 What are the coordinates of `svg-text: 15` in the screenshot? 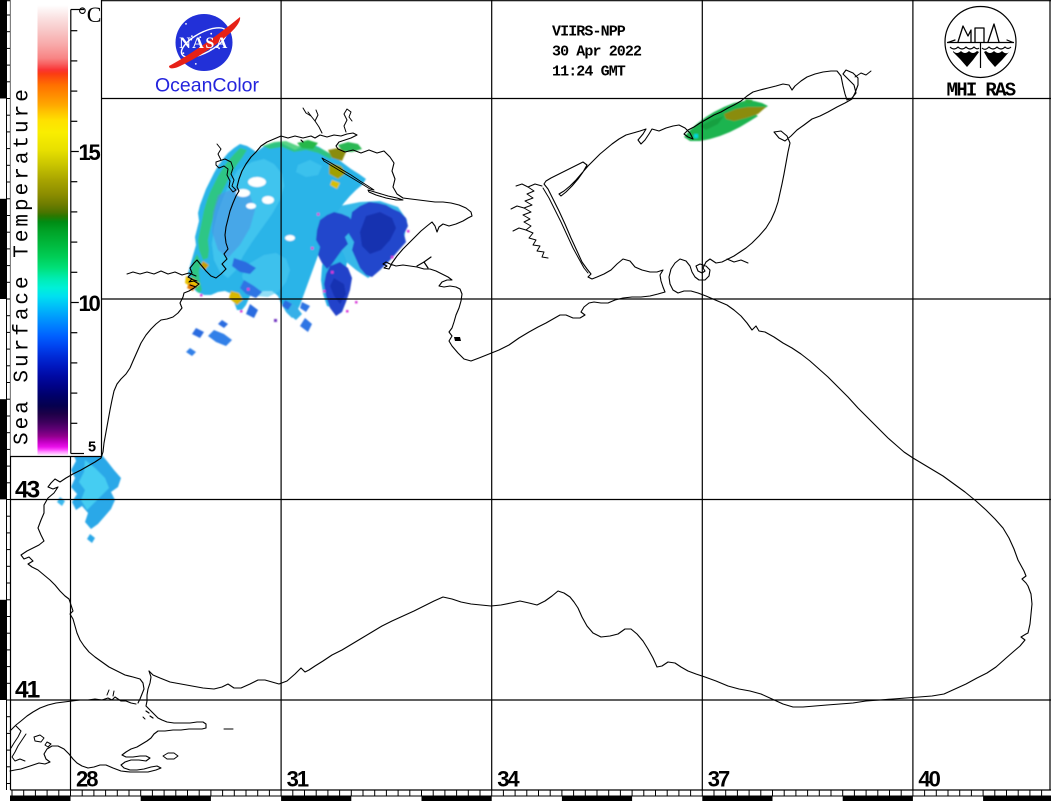 It's located at (90, 152).